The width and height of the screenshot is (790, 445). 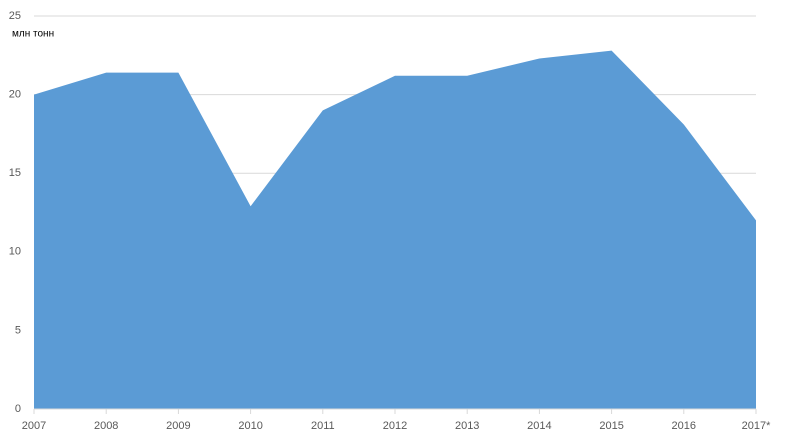 What do you see at coordinates (15, 173) in the screenshot?
I see `y-tick-label: 15` at bounding box center [15, 173].